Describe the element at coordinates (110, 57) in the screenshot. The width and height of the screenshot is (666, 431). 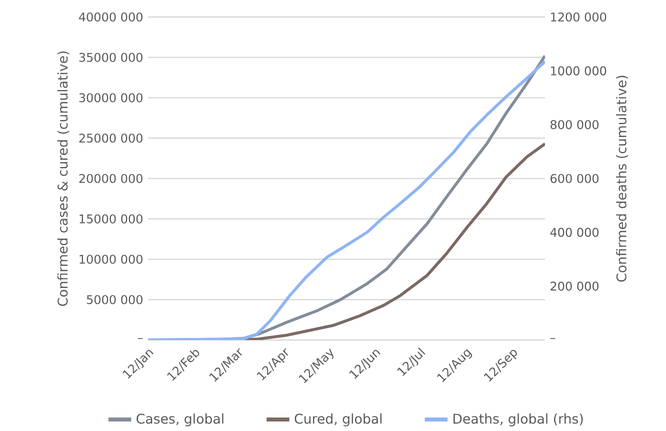
I see `y-tick-label: 35000 000` at that location.